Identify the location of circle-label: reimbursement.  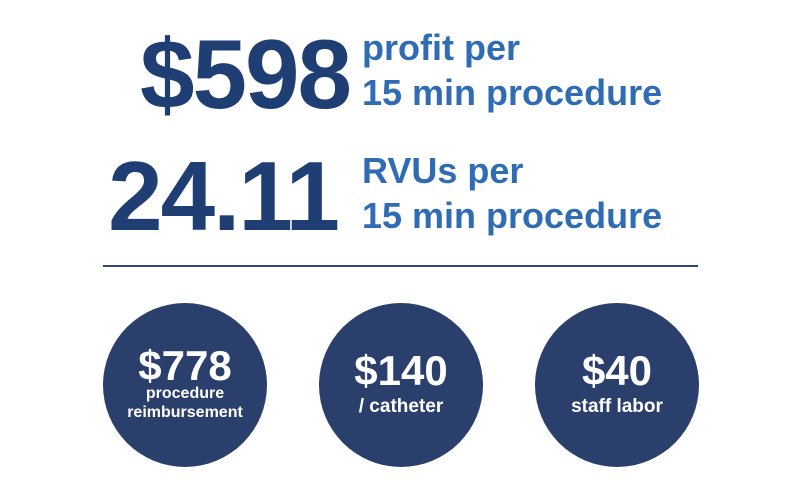
(185, 412).